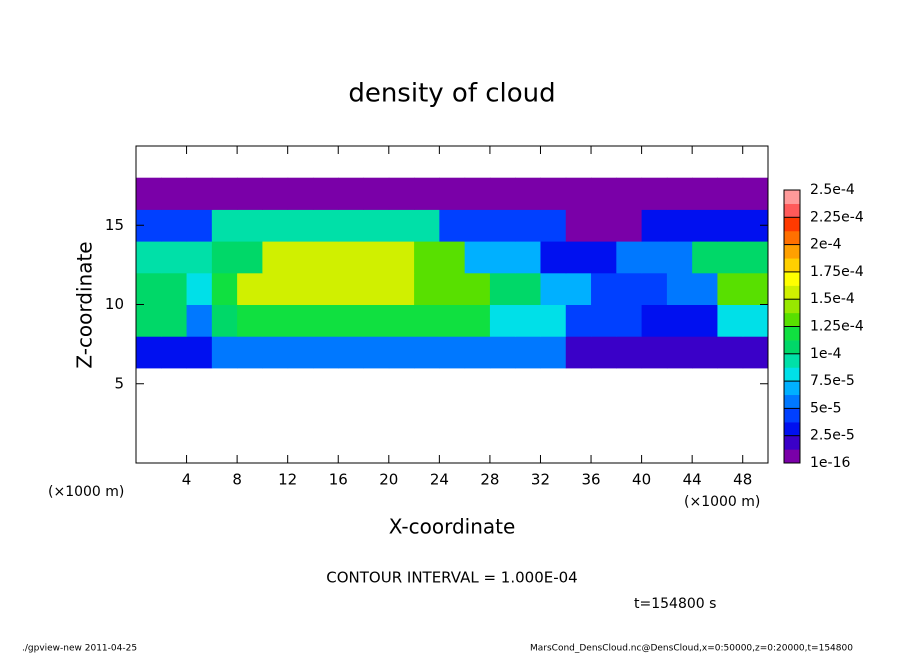 Image resolution: width=904 pixels, height=654 pixels. Describe the element at coordinates (338, 480) in the screenshot. I see `x-tick-label: 16` at that location.